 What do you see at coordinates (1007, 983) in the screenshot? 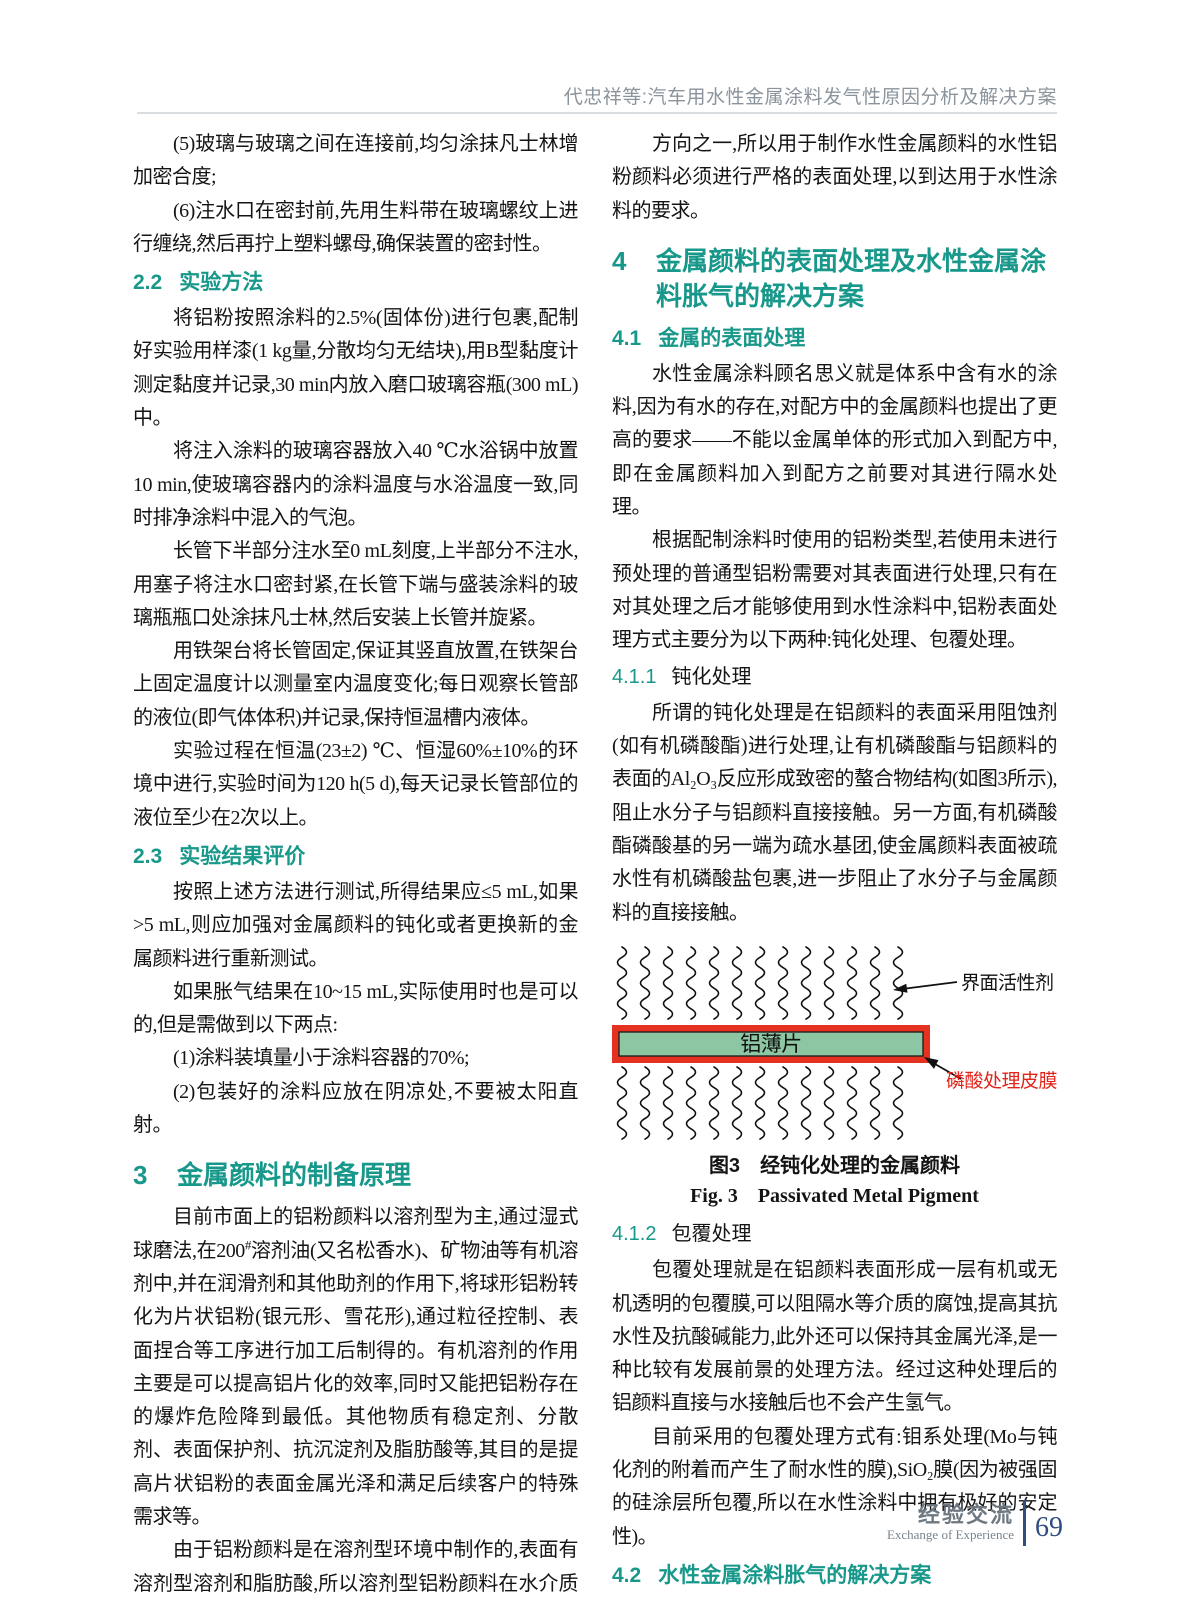
I see `surfactant-label: 界面活性剂` at bounding box center [1007, 983].